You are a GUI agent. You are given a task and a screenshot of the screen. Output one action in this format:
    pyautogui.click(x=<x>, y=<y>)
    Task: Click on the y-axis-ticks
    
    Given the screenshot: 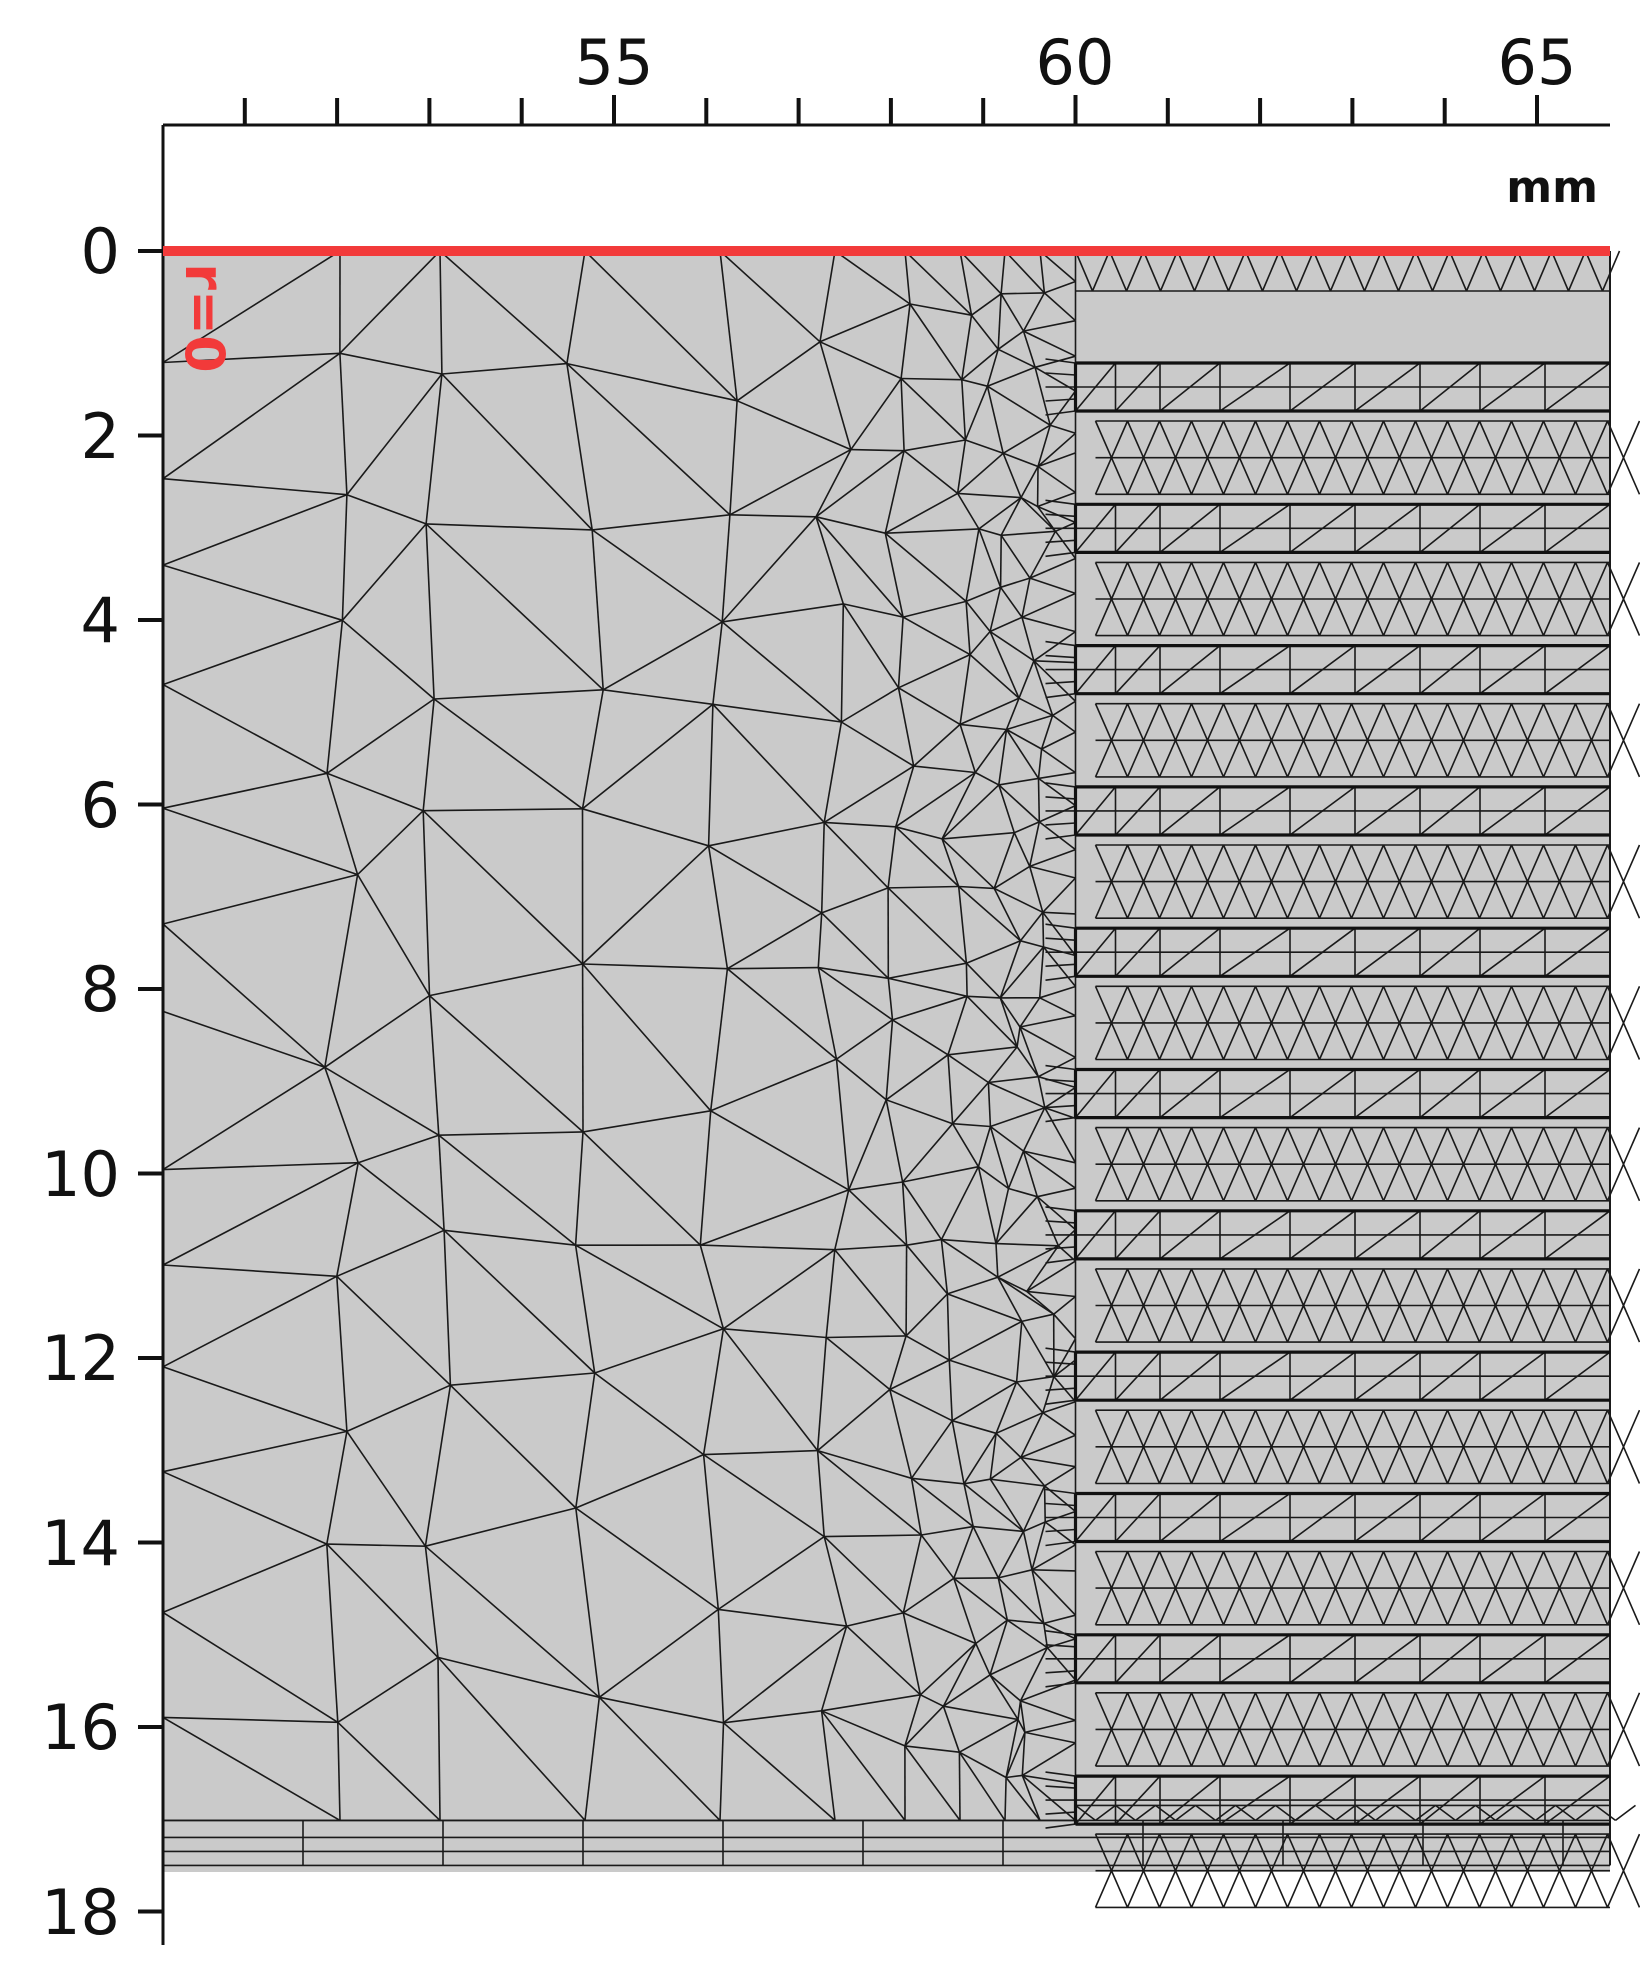 What is the action you would take?
    pyautogui.click(x=150, y=1081)
    